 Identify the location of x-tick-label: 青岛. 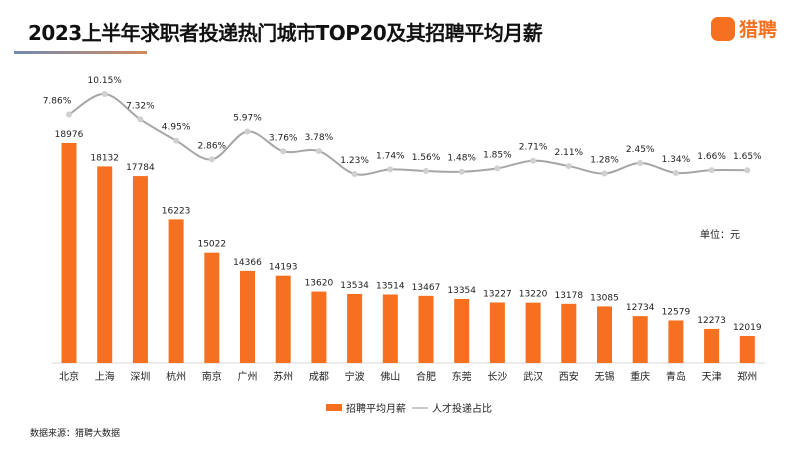
(676, 376).